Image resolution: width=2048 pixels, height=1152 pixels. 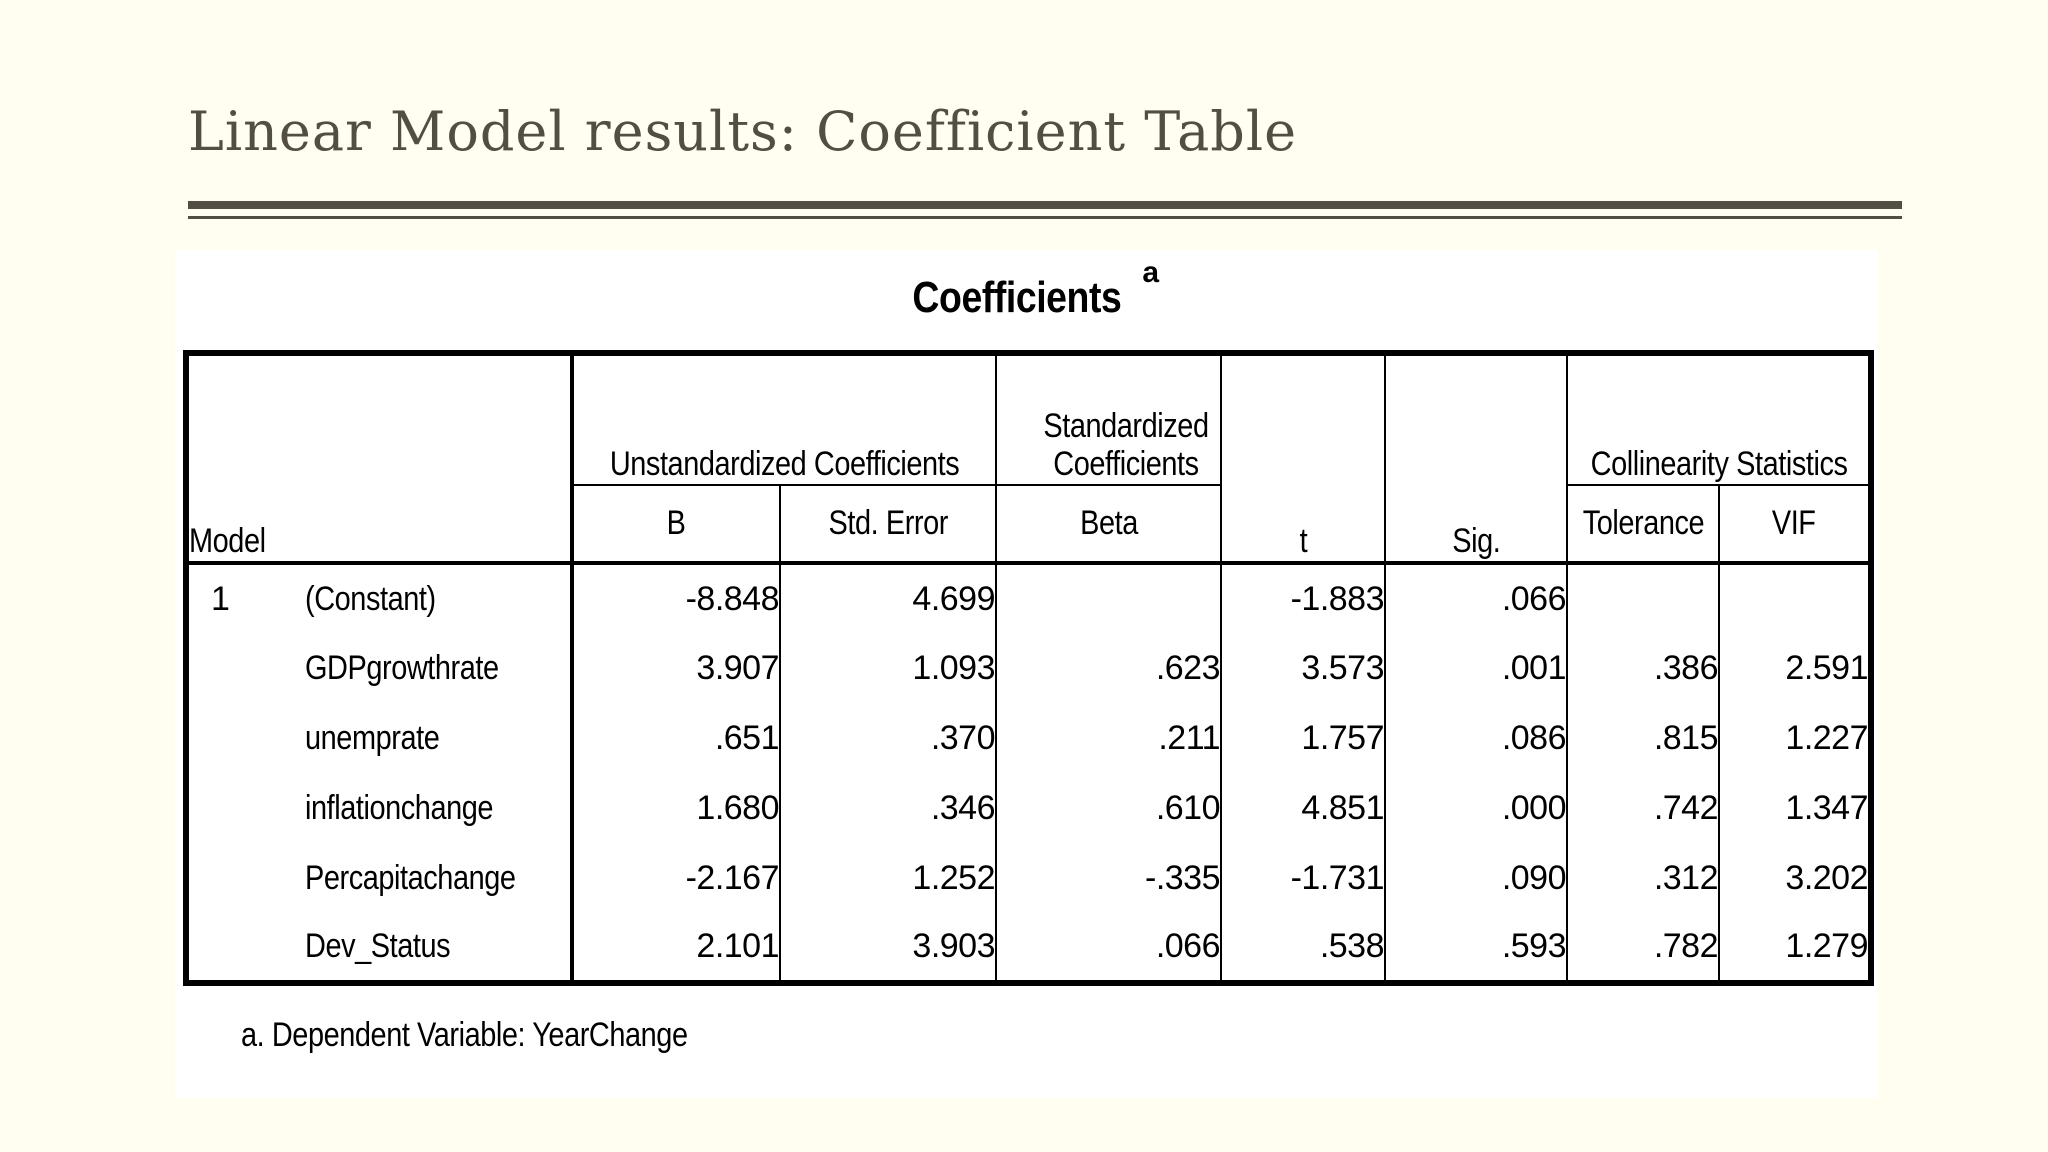 I want to click on cell-beta: -.335, so click(x=1109, y=878).